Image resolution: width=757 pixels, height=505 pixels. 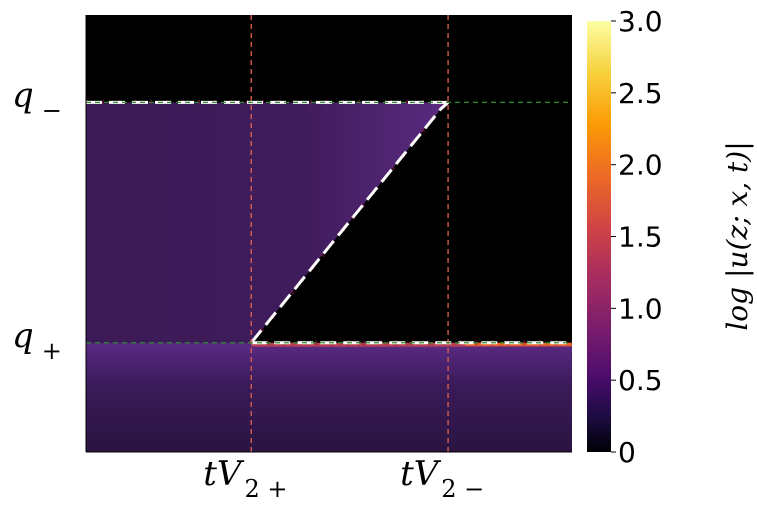 I want to click on colorbar-gradient, so click(x=599, y=236).